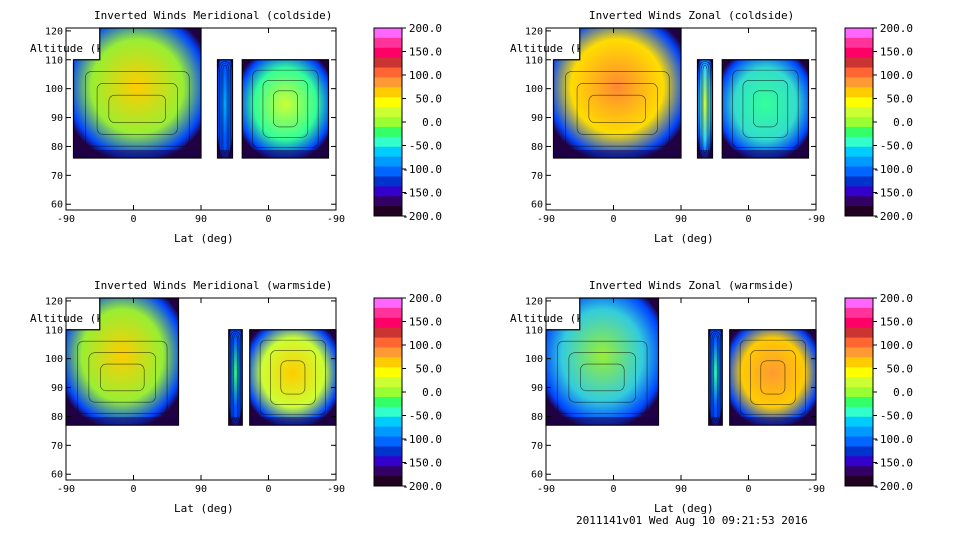 The image size is (960, 540). Describe the element at coordinates (675, 395) in the screenshot. I see `heatmap-plot: 60 70 80 90 100 110 120 -90 0 90 0 -90` at that location.